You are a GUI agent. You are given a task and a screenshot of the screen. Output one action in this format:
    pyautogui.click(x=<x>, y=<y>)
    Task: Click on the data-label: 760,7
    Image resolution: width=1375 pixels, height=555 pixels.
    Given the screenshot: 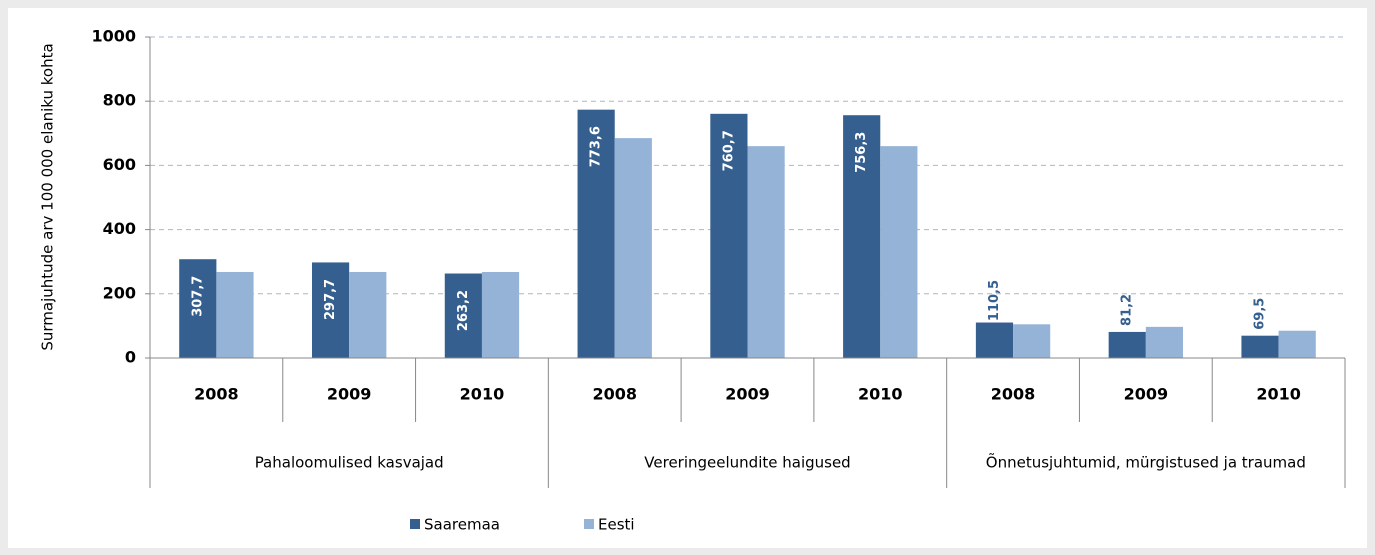 What is the action you would take?
    pyautogui.click(x=728, y=150)
    